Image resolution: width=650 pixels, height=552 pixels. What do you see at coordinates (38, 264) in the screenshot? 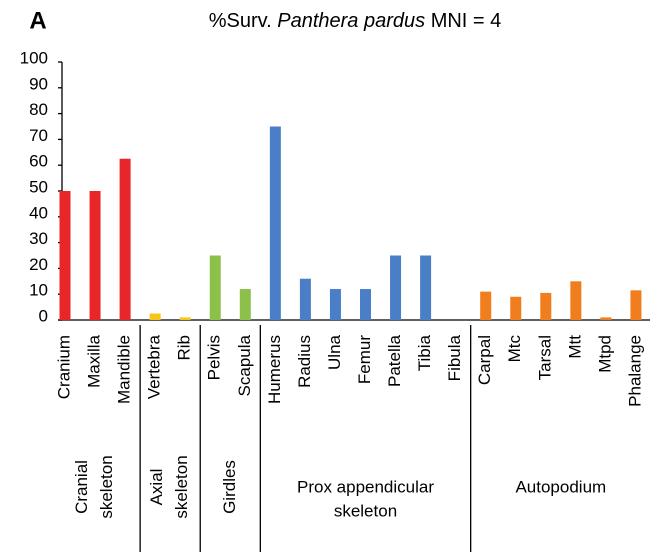
I see `y-tick-label: 20` at bounding box center [38, 264].